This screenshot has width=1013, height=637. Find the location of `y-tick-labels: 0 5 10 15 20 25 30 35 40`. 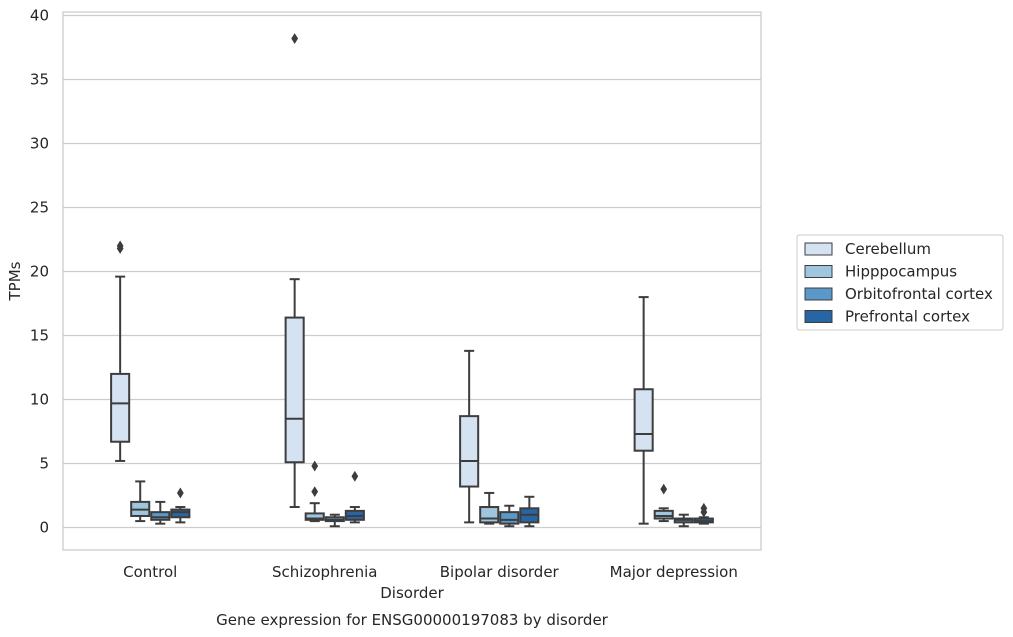

y-tick-labels: 0 5 10 15 20 25 30 35 40 is located at coordinates (39, 272).